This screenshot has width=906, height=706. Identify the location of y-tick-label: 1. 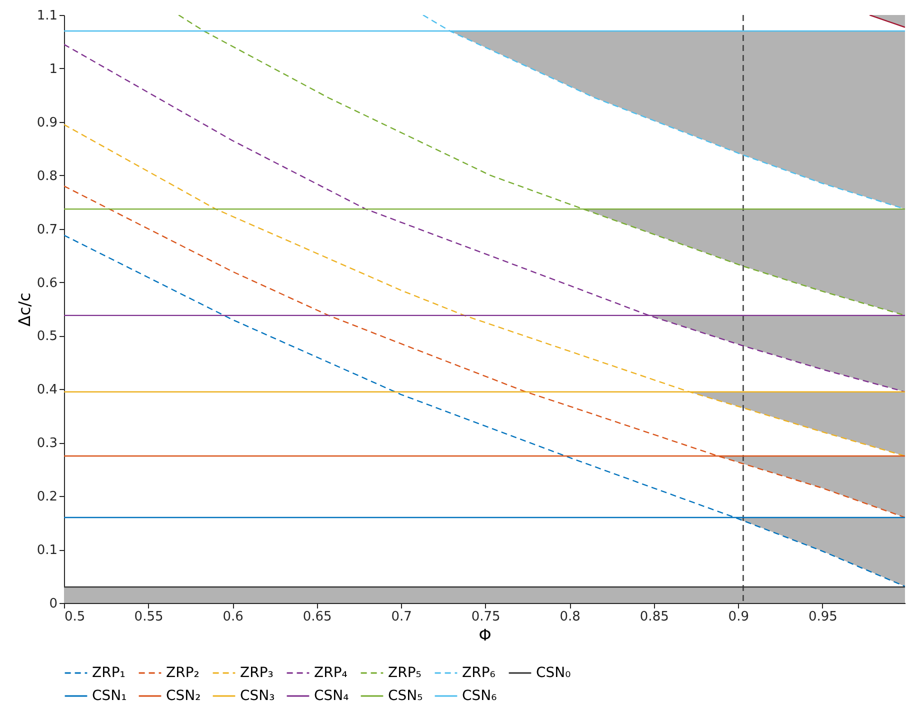
(53, 69).